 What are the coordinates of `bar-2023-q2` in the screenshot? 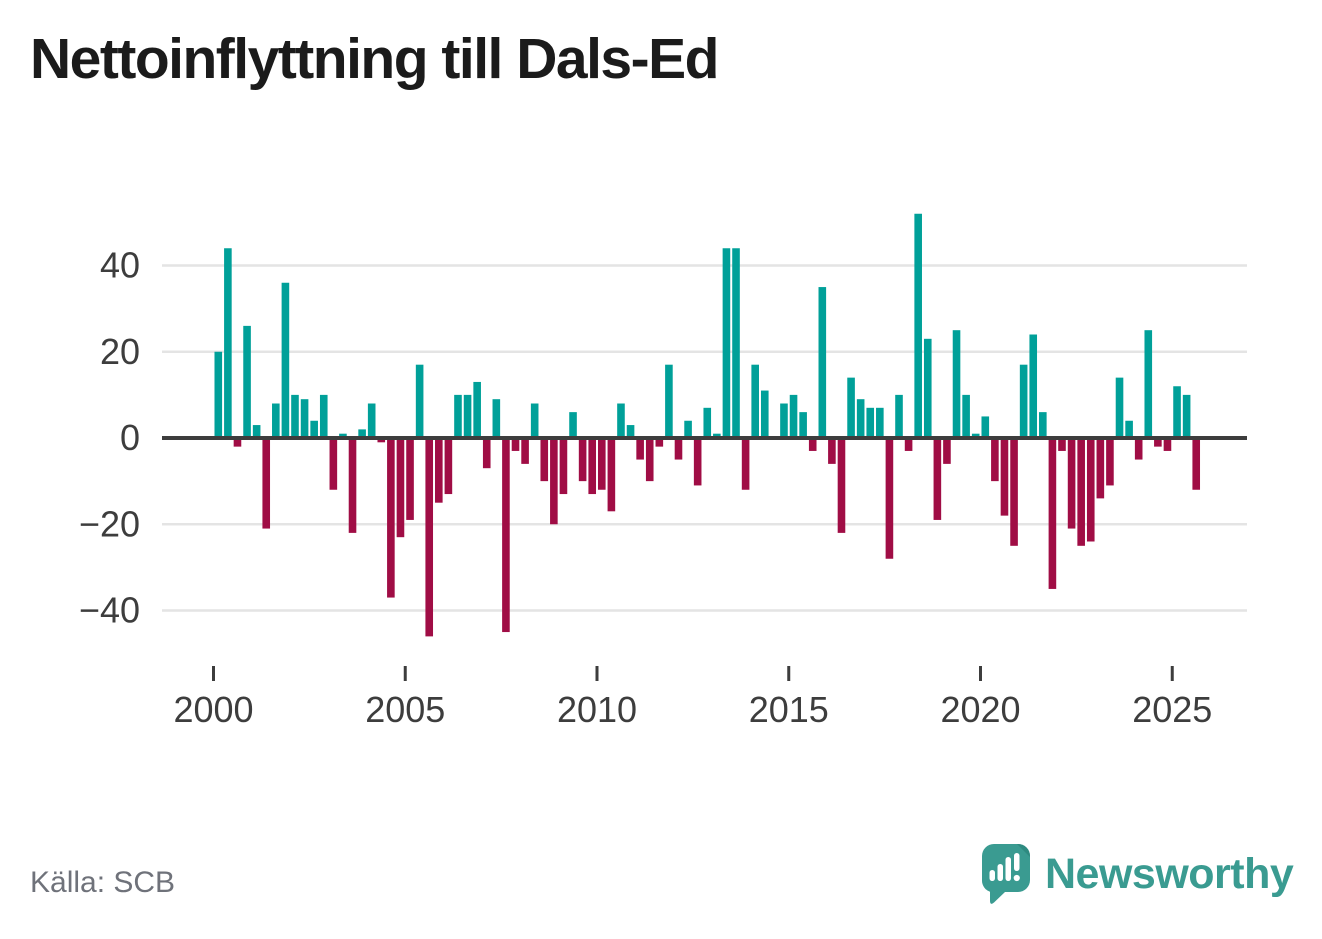 It's located at (1110, 462).